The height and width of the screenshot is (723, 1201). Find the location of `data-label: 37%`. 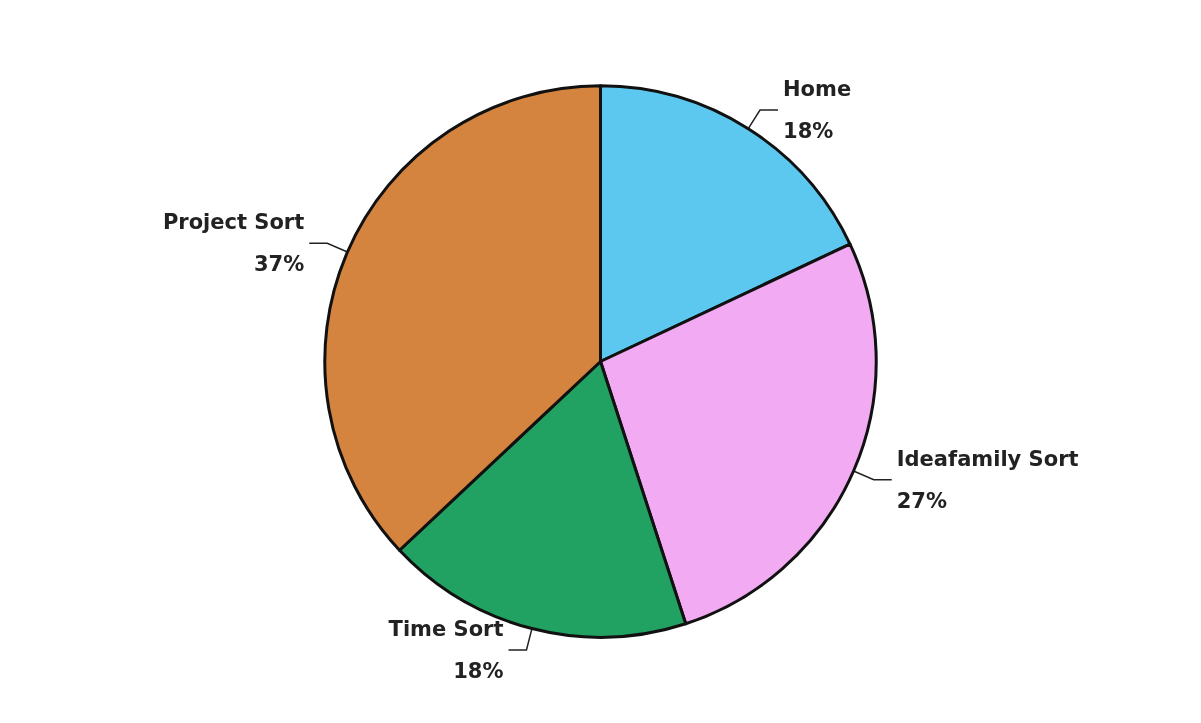

data-label: 37% is located at coordinates (279, 264).